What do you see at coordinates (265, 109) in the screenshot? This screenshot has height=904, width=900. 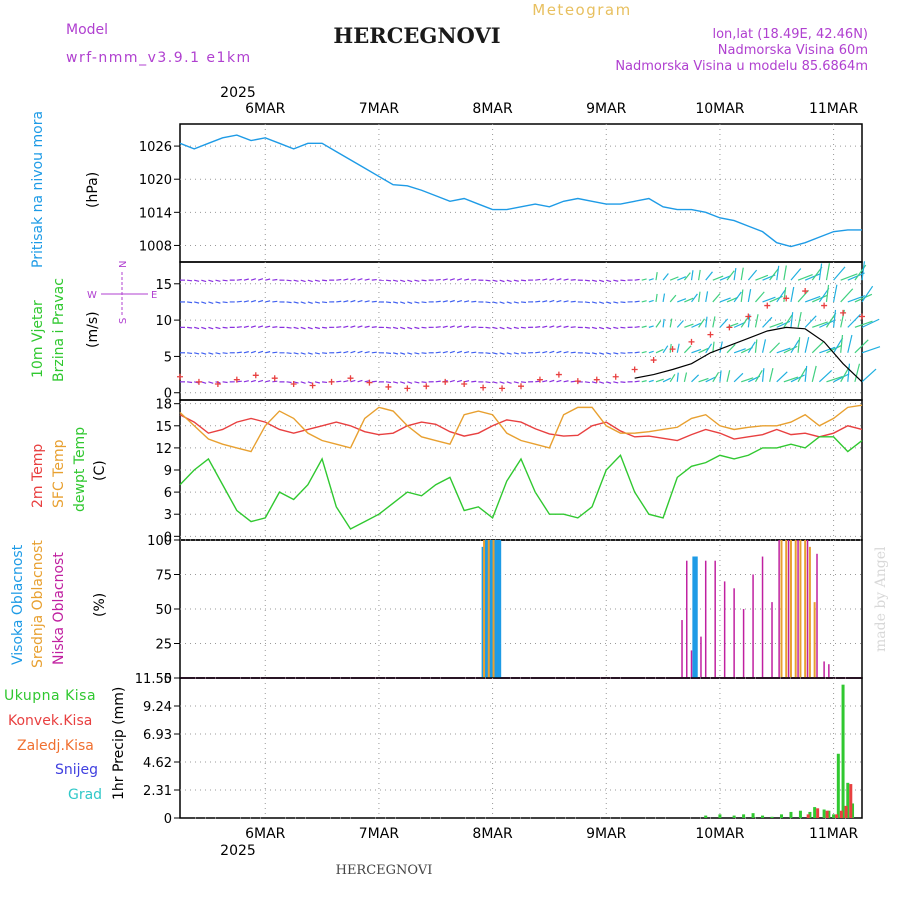 I see `top-day-6mar: 6MAR` at bounding box center [265, 109].